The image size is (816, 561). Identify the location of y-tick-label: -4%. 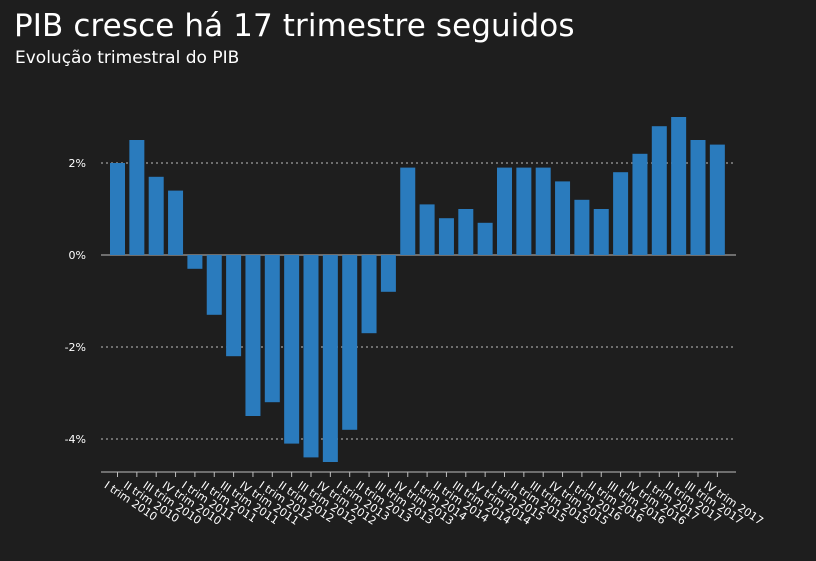
(75, 439).